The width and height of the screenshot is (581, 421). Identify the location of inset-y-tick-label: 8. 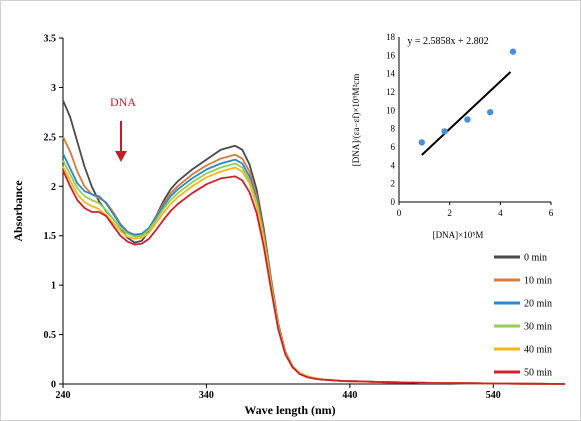
(393, 129).